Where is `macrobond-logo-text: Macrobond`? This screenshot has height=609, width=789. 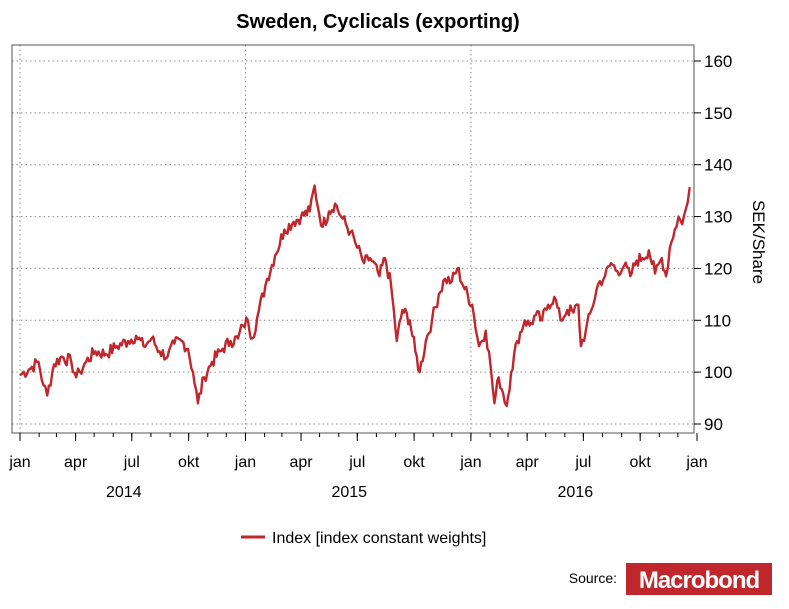 macrobond-logo-text: Macrobond is located at coordinates (699, 580).